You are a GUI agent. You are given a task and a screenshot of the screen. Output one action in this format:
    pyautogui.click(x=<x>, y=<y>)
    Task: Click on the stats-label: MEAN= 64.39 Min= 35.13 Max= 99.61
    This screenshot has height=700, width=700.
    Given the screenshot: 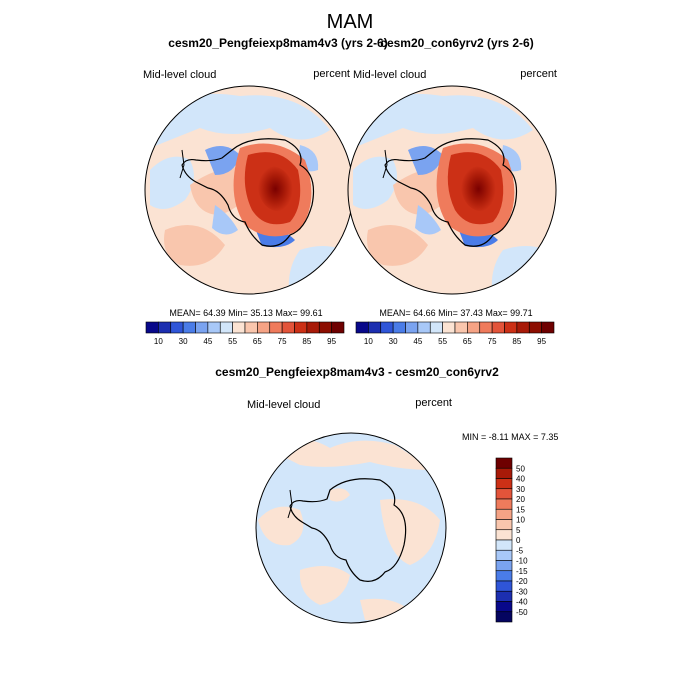 What is the action you would take?
    pyautogui.click(x=245, y=313)
    